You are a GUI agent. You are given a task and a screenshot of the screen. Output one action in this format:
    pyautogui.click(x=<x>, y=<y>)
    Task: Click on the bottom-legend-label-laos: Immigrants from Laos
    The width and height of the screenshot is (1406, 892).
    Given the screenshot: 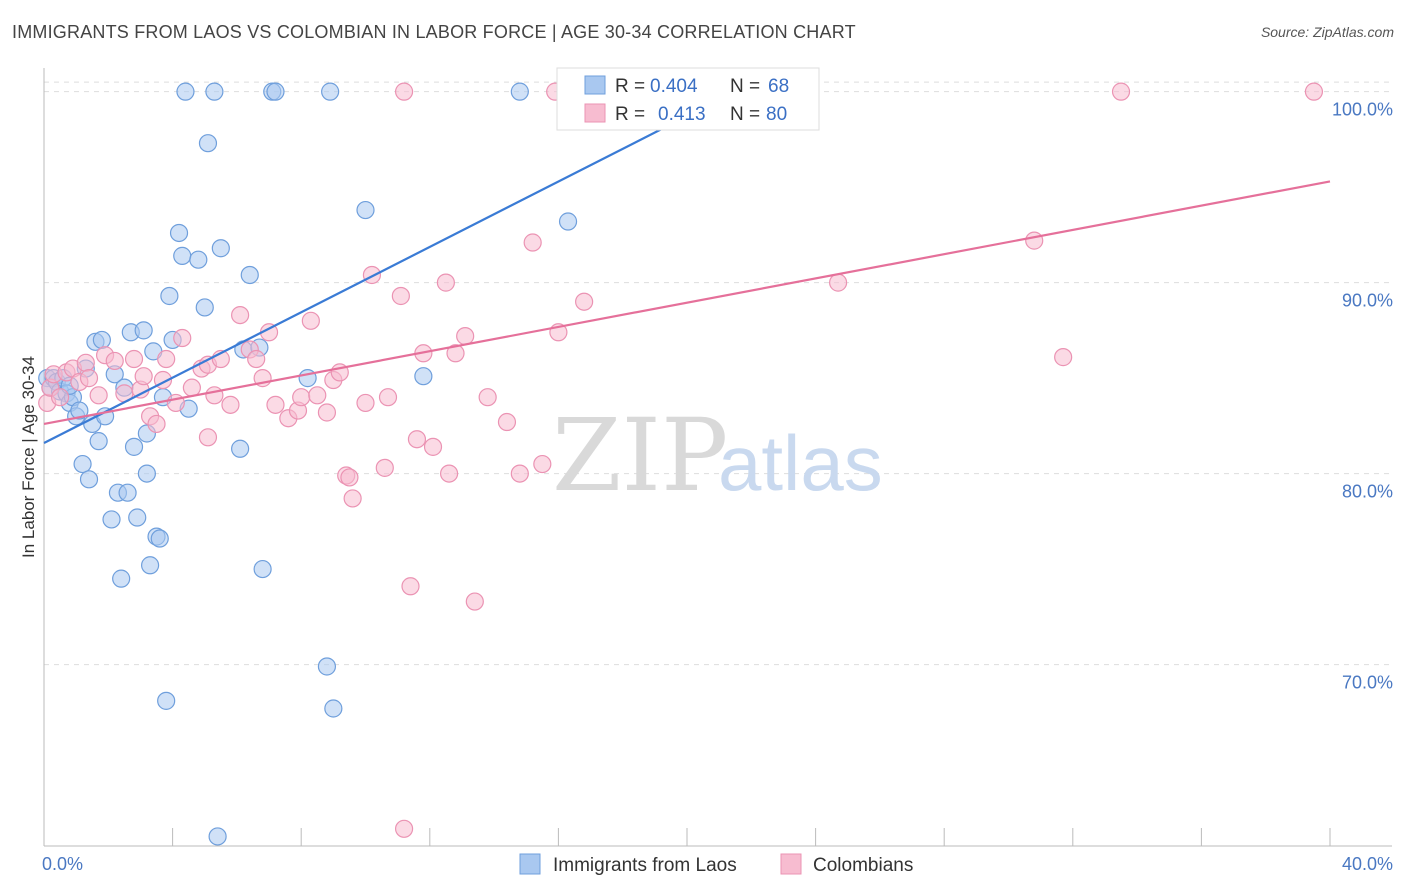 What is the action you would take?
    pyautogui.click(x=645, y=865)
    